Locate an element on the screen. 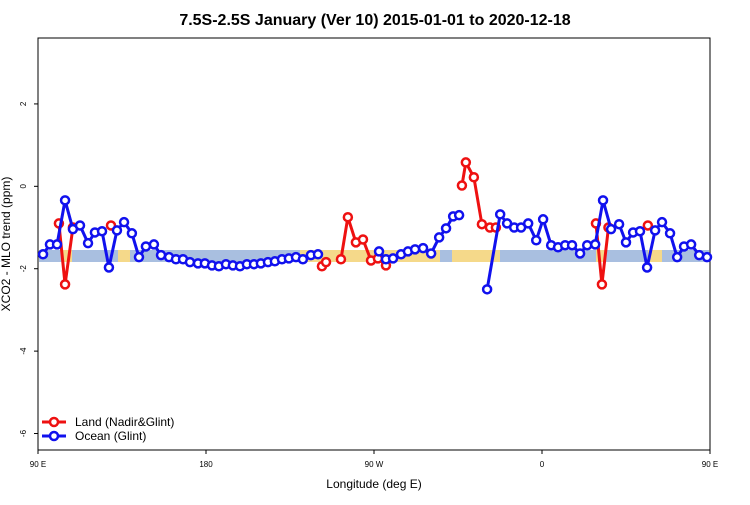  y-tick-label: -4 is located at coordinates (23, 351).